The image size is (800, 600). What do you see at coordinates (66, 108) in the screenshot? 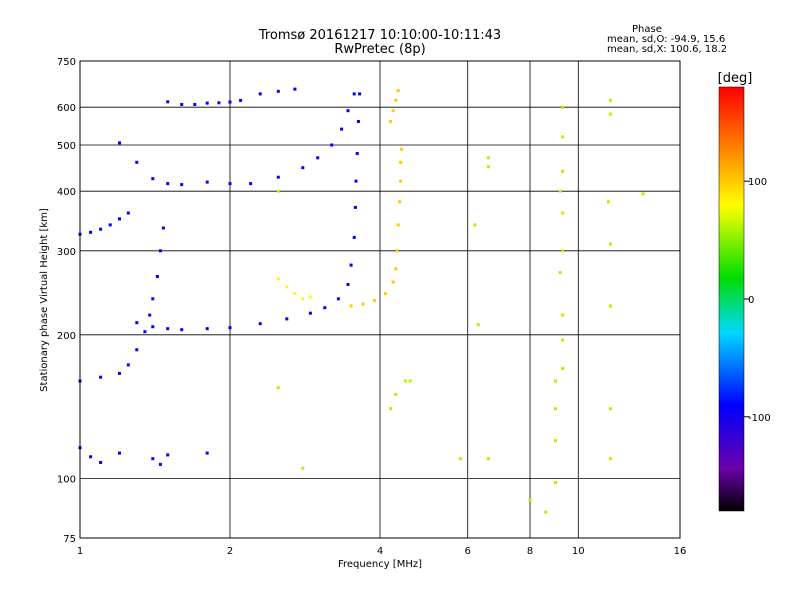
I see `y-tick-label: 600` at bounding box center [66, 108].